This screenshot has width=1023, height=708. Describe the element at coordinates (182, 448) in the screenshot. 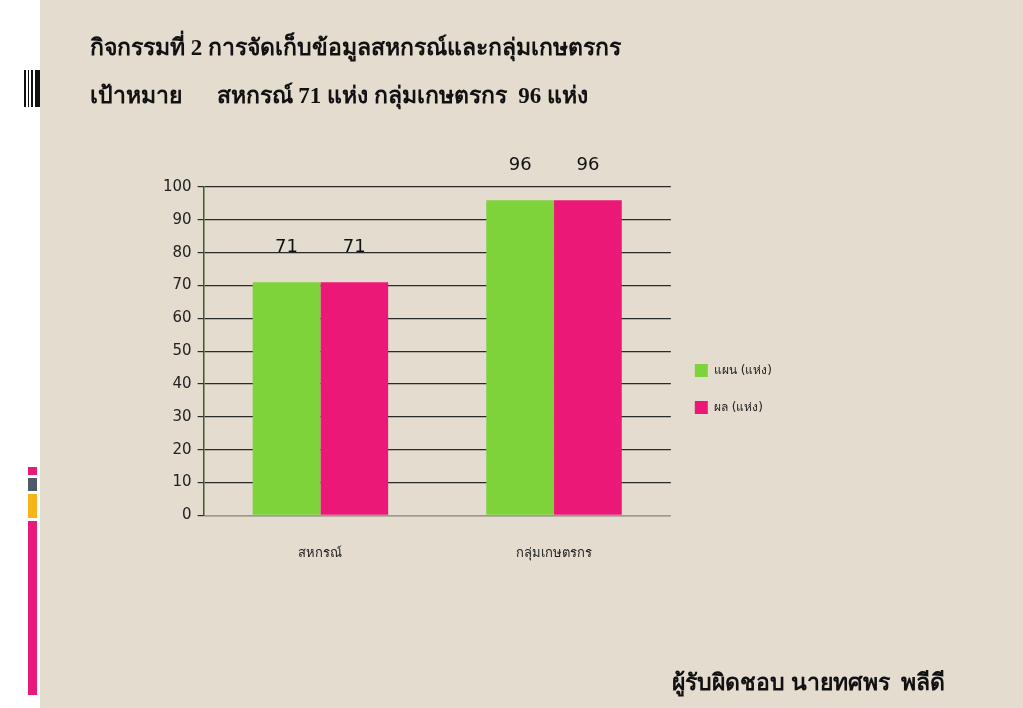

I see `y-tick-label: 20` at that location.